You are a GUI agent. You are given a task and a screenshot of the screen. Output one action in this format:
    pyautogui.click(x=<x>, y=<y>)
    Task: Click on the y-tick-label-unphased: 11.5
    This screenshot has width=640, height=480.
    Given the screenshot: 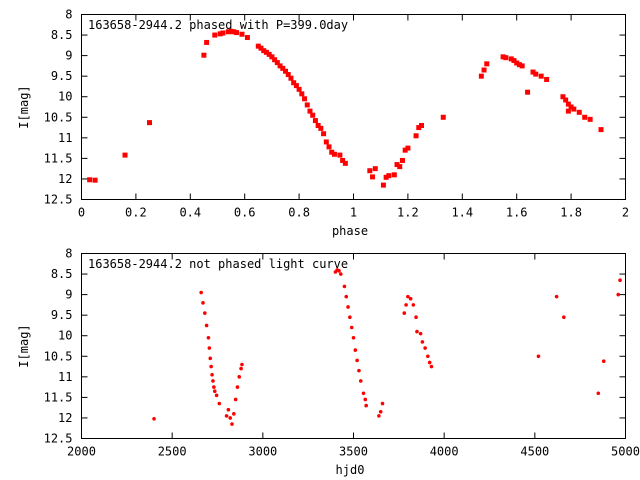 What is the action you would take?
    pyautogui.click(x=58, y=397)
    